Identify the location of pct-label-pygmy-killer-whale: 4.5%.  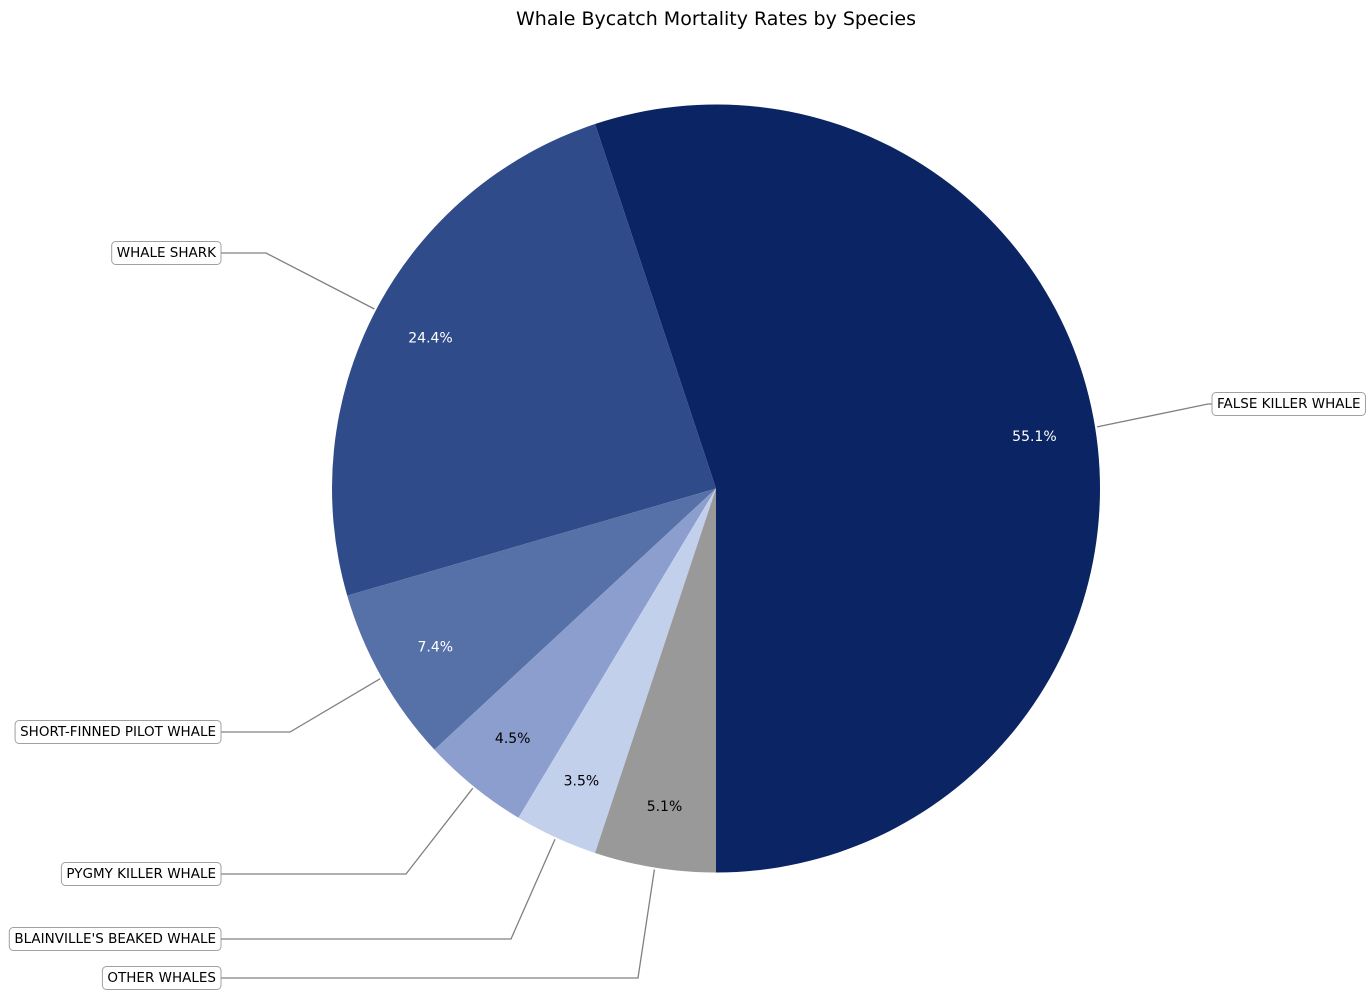
(513, 739).